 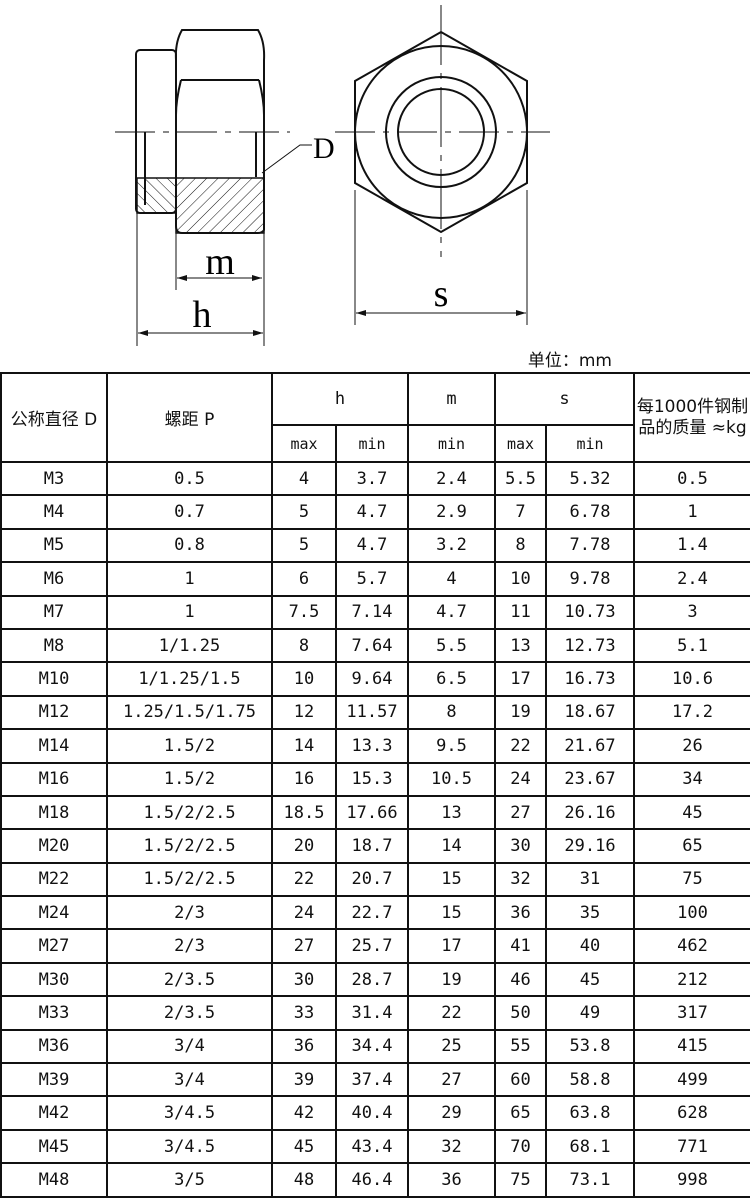 What do you see at coordinates (451, 979) in the screenshot?
I see `cell-m-min: 19` at bounding box center [451, 979].